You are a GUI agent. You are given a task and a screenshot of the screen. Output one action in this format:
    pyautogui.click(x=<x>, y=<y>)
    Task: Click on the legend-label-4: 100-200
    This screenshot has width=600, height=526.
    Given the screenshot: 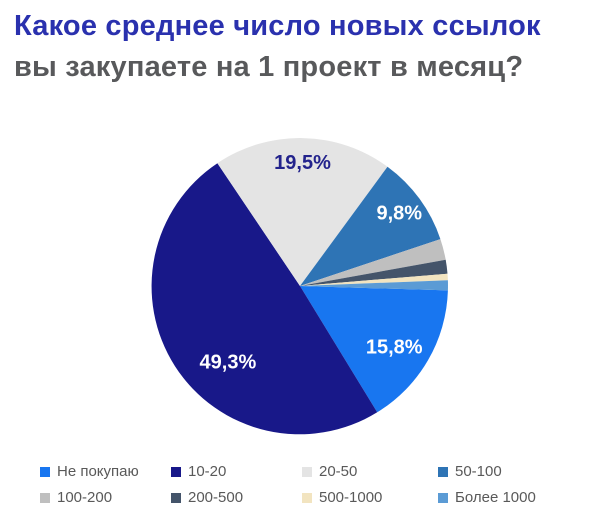 What is the action you would take?
    pyautogui.click(x=85, y=497)
    